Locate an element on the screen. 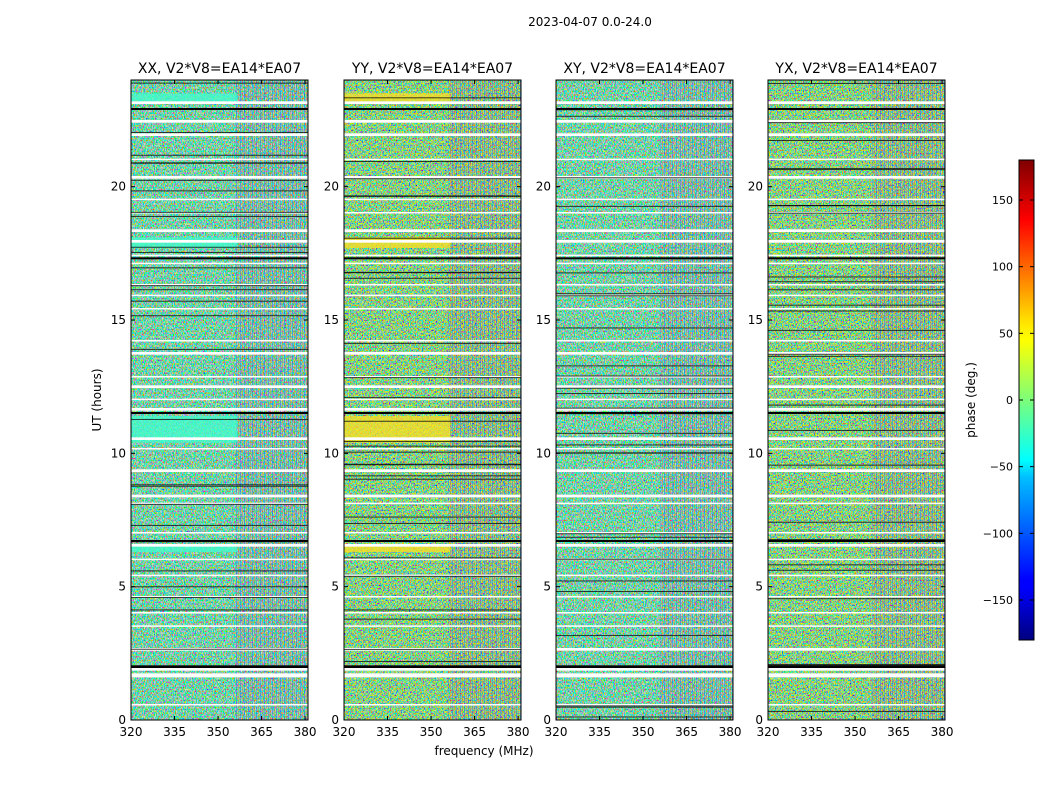 The width and height of the screenshot is (1050, 800). coherent-band is located at coordinates (397, 548).